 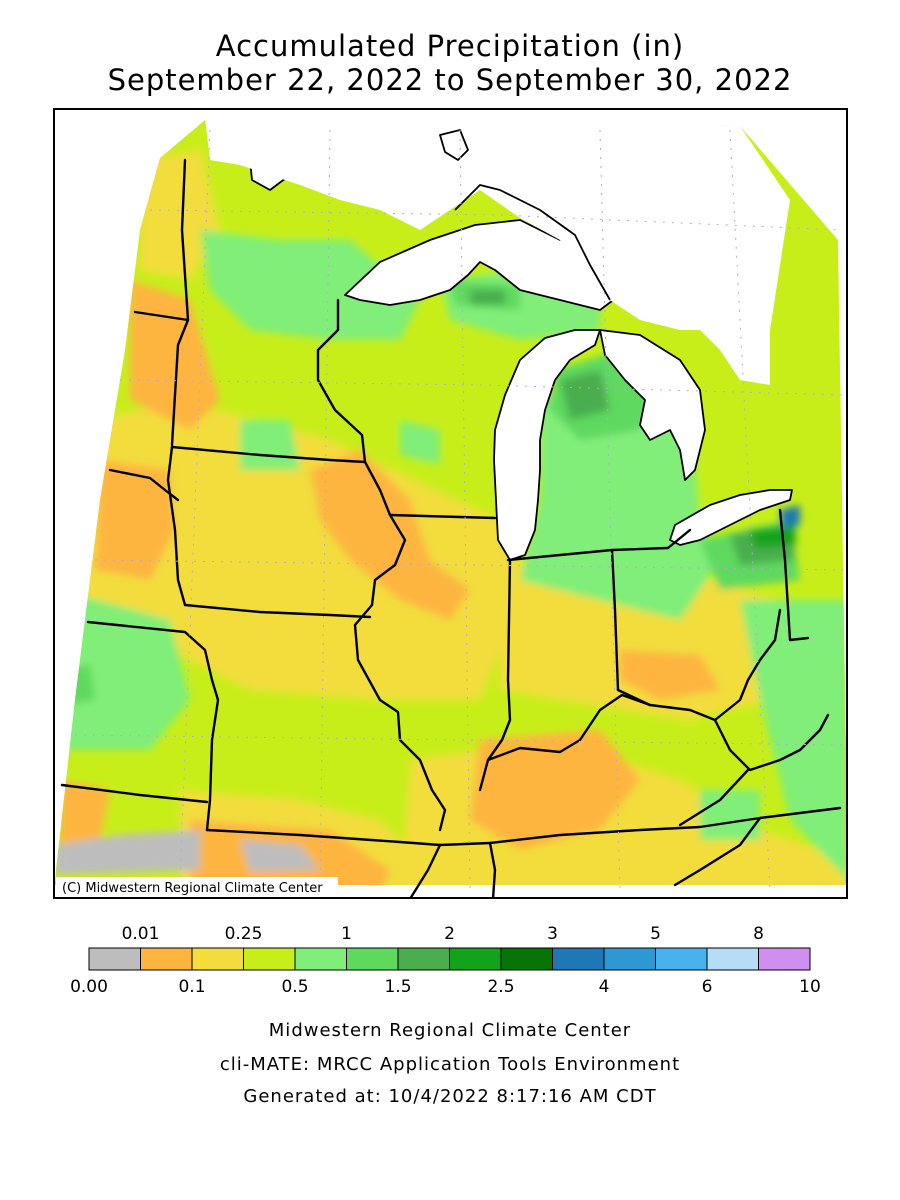 I want to click on legend-lower-label: 1.5, so click(x=397, y=987).